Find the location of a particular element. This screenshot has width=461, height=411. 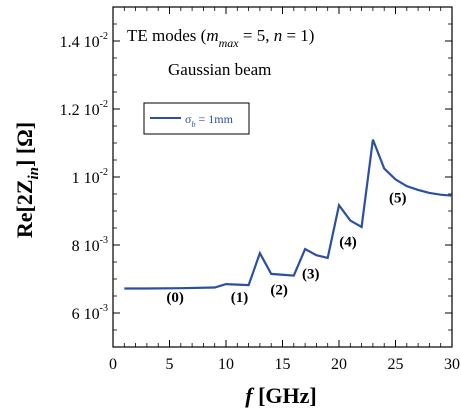

y-tick-label: 1.4 10-2 is located at coordinates (84, 41).